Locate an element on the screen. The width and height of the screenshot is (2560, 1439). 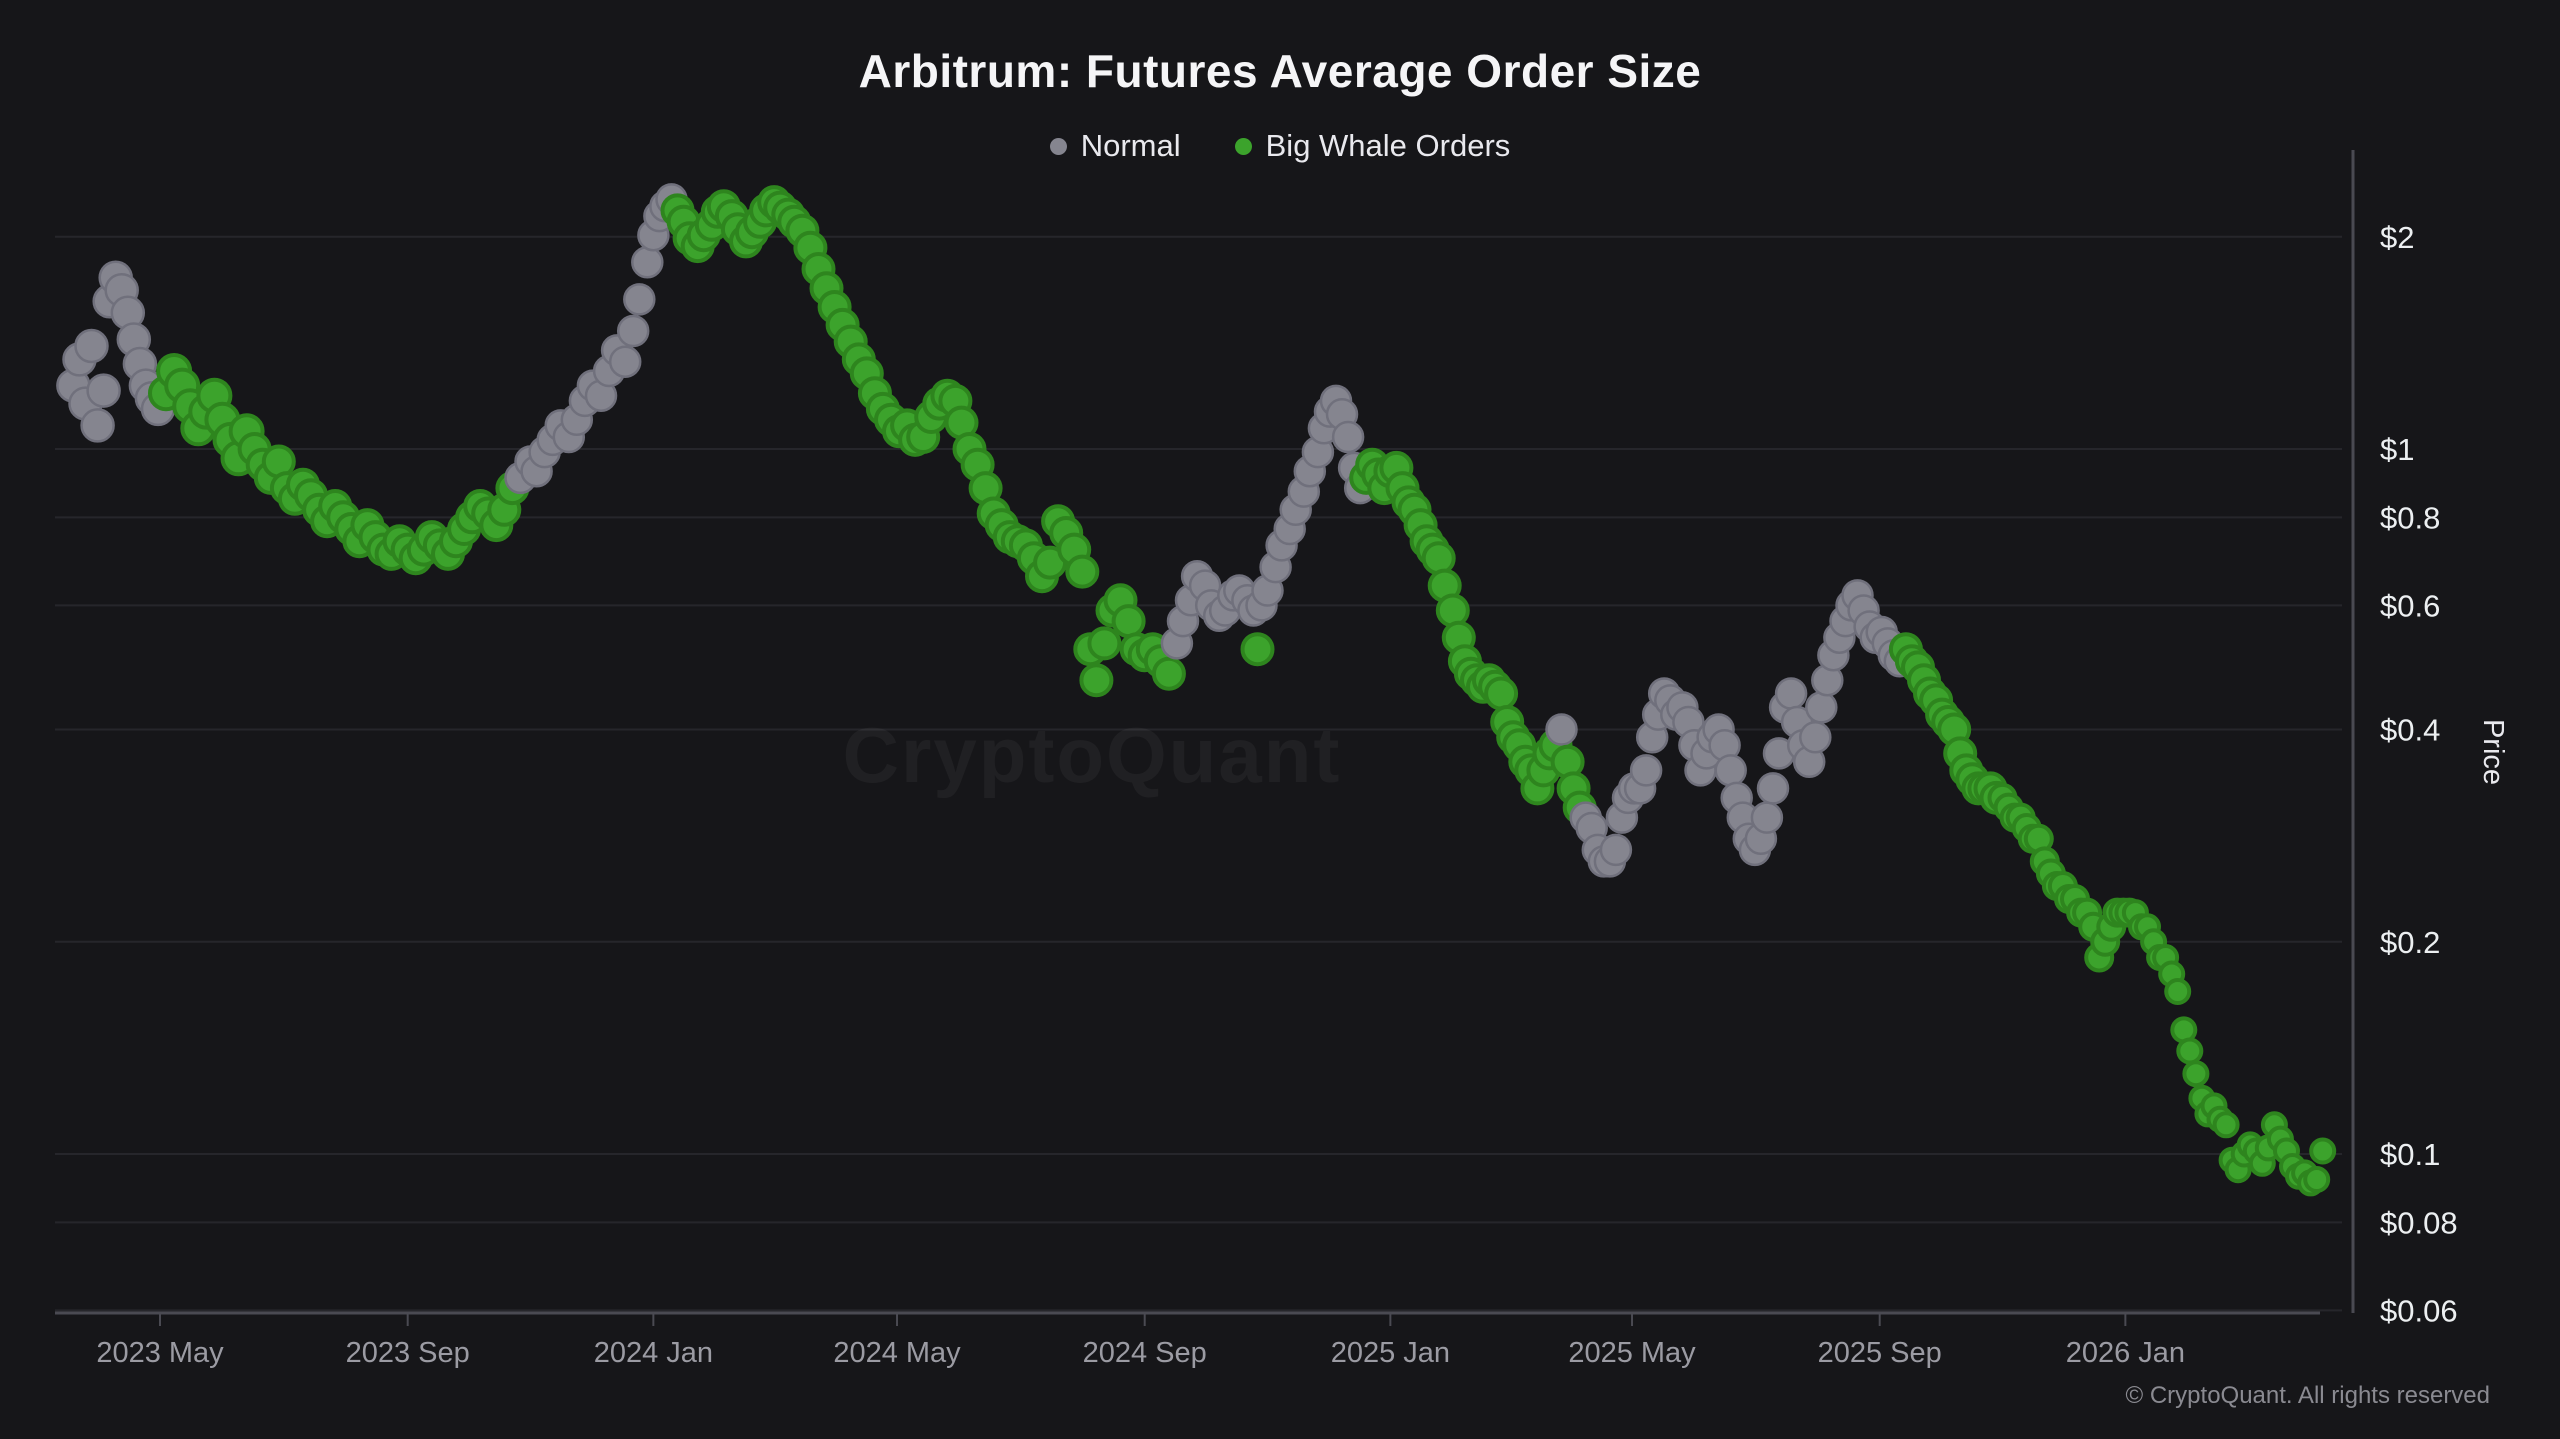
x-tick-label: 2024 Jan is located at coordinates (653, 1353).